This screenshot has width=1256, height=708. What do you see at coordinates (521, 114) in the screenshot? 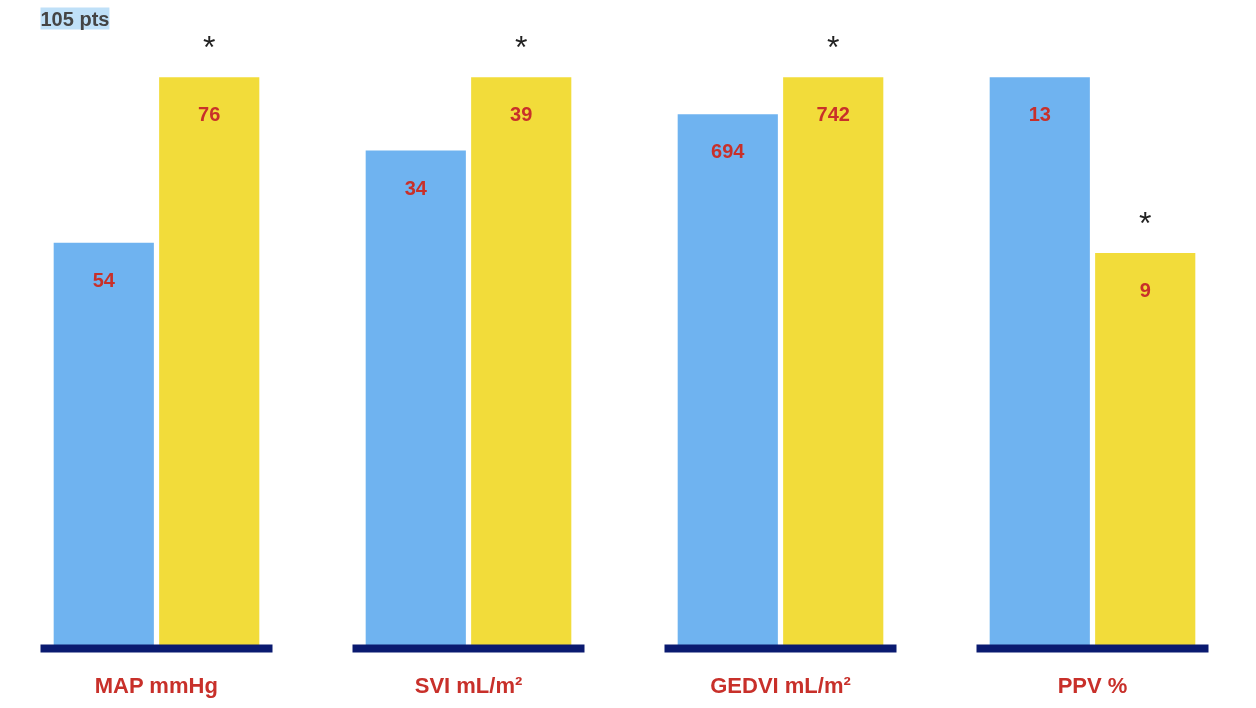
I see `data-label: 39` at bounding box center [521, 114].